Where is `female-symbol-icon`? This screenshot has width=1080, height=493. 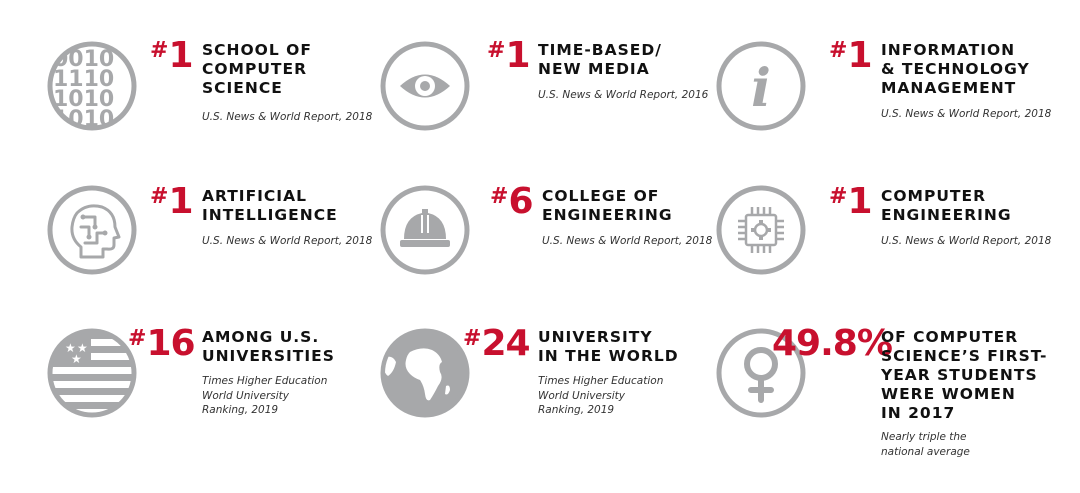
female-symbol-icon is located at coordinates (761, 373).